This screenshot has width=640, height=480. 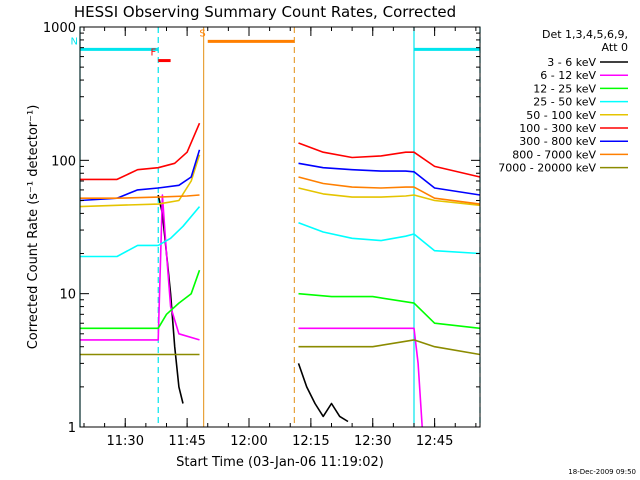 What do you see at coordinates (72, 428) in the screenshot?
I see `y-tick-label: 1` at bounding box center [72, 428].